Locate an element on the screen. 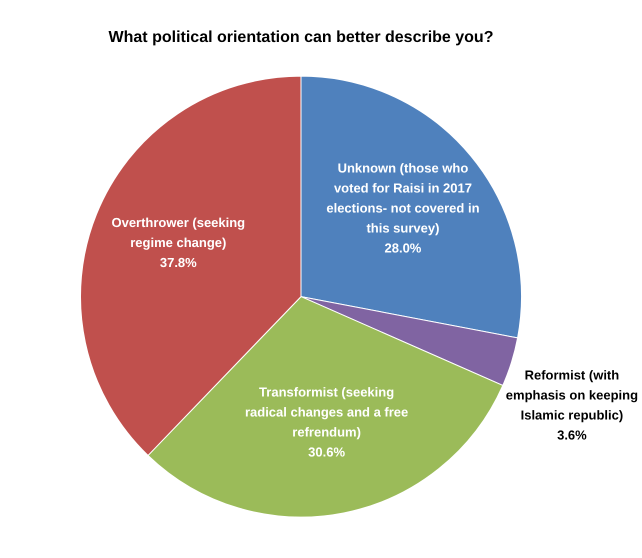 This screenshot has width=642, height=558. data-label: 37.8% is located at coordinates (179, 262).